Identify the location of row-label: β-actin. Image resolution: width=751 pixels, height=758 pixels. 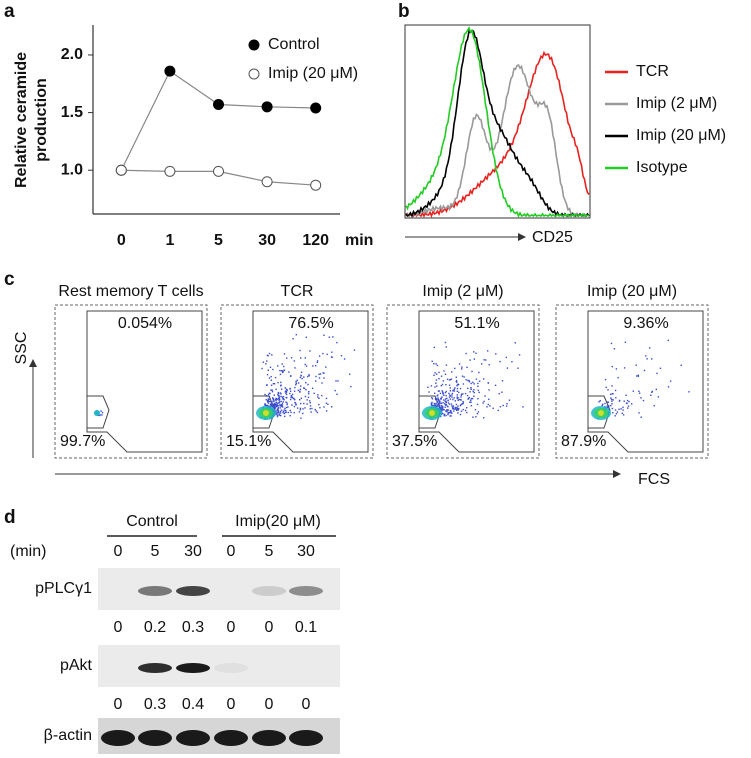
(68, 735).